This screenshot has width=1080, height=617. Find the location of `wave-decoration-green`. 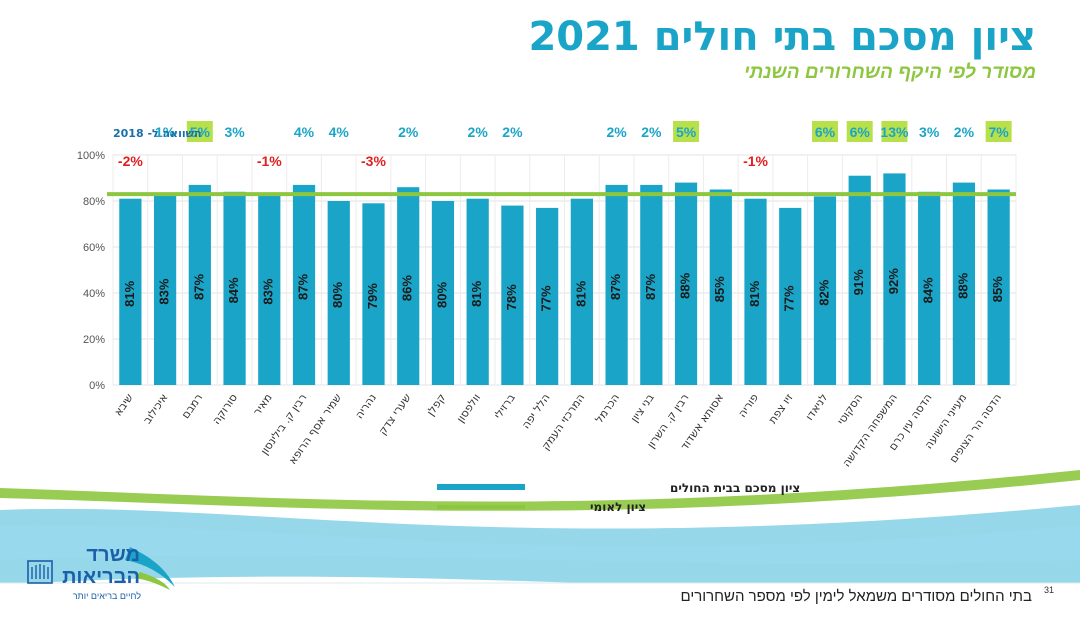

wave-decoration-green is located at coordinates (540, 490).